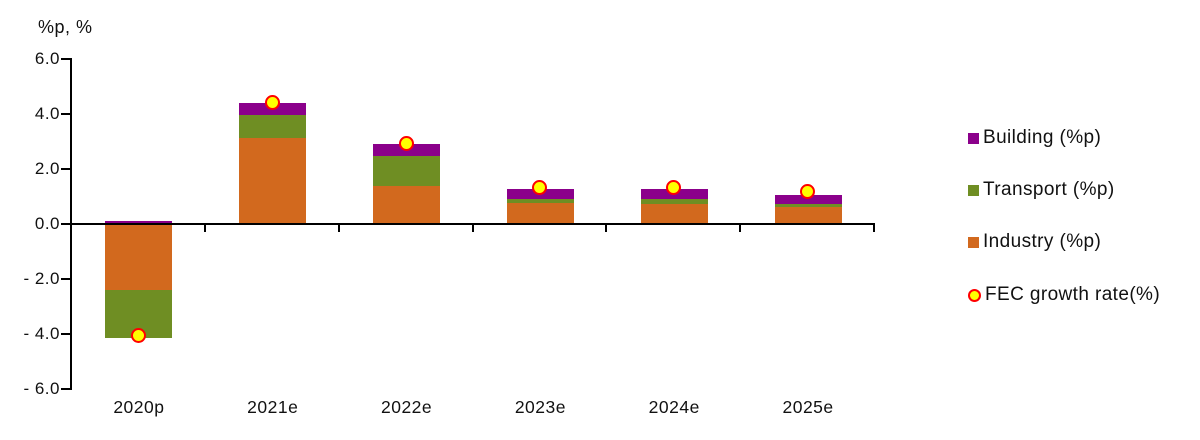 The width and height of the screenshot is (1200, 440). I want to click on legend-label-building: Building (%p), so click(1042, 137).